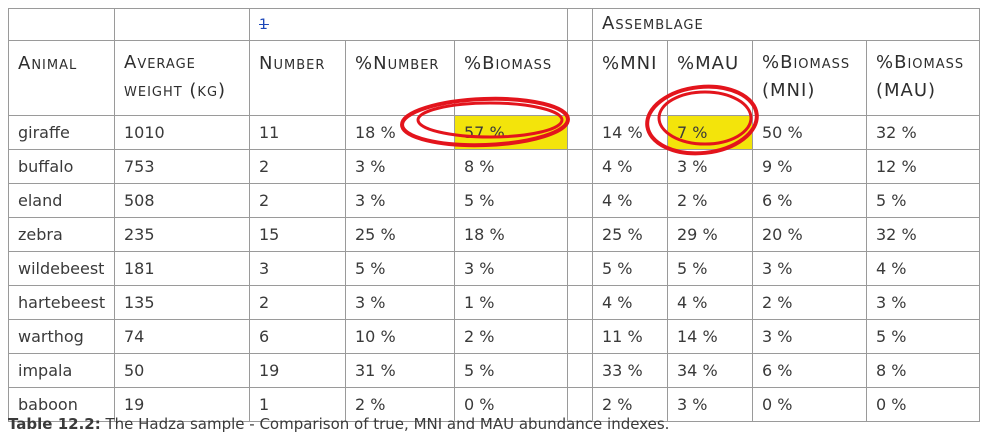 The height and width of the screenshot is (441, 988). I want to click on cell-pct-mau: 4 %, so click(710, 302).